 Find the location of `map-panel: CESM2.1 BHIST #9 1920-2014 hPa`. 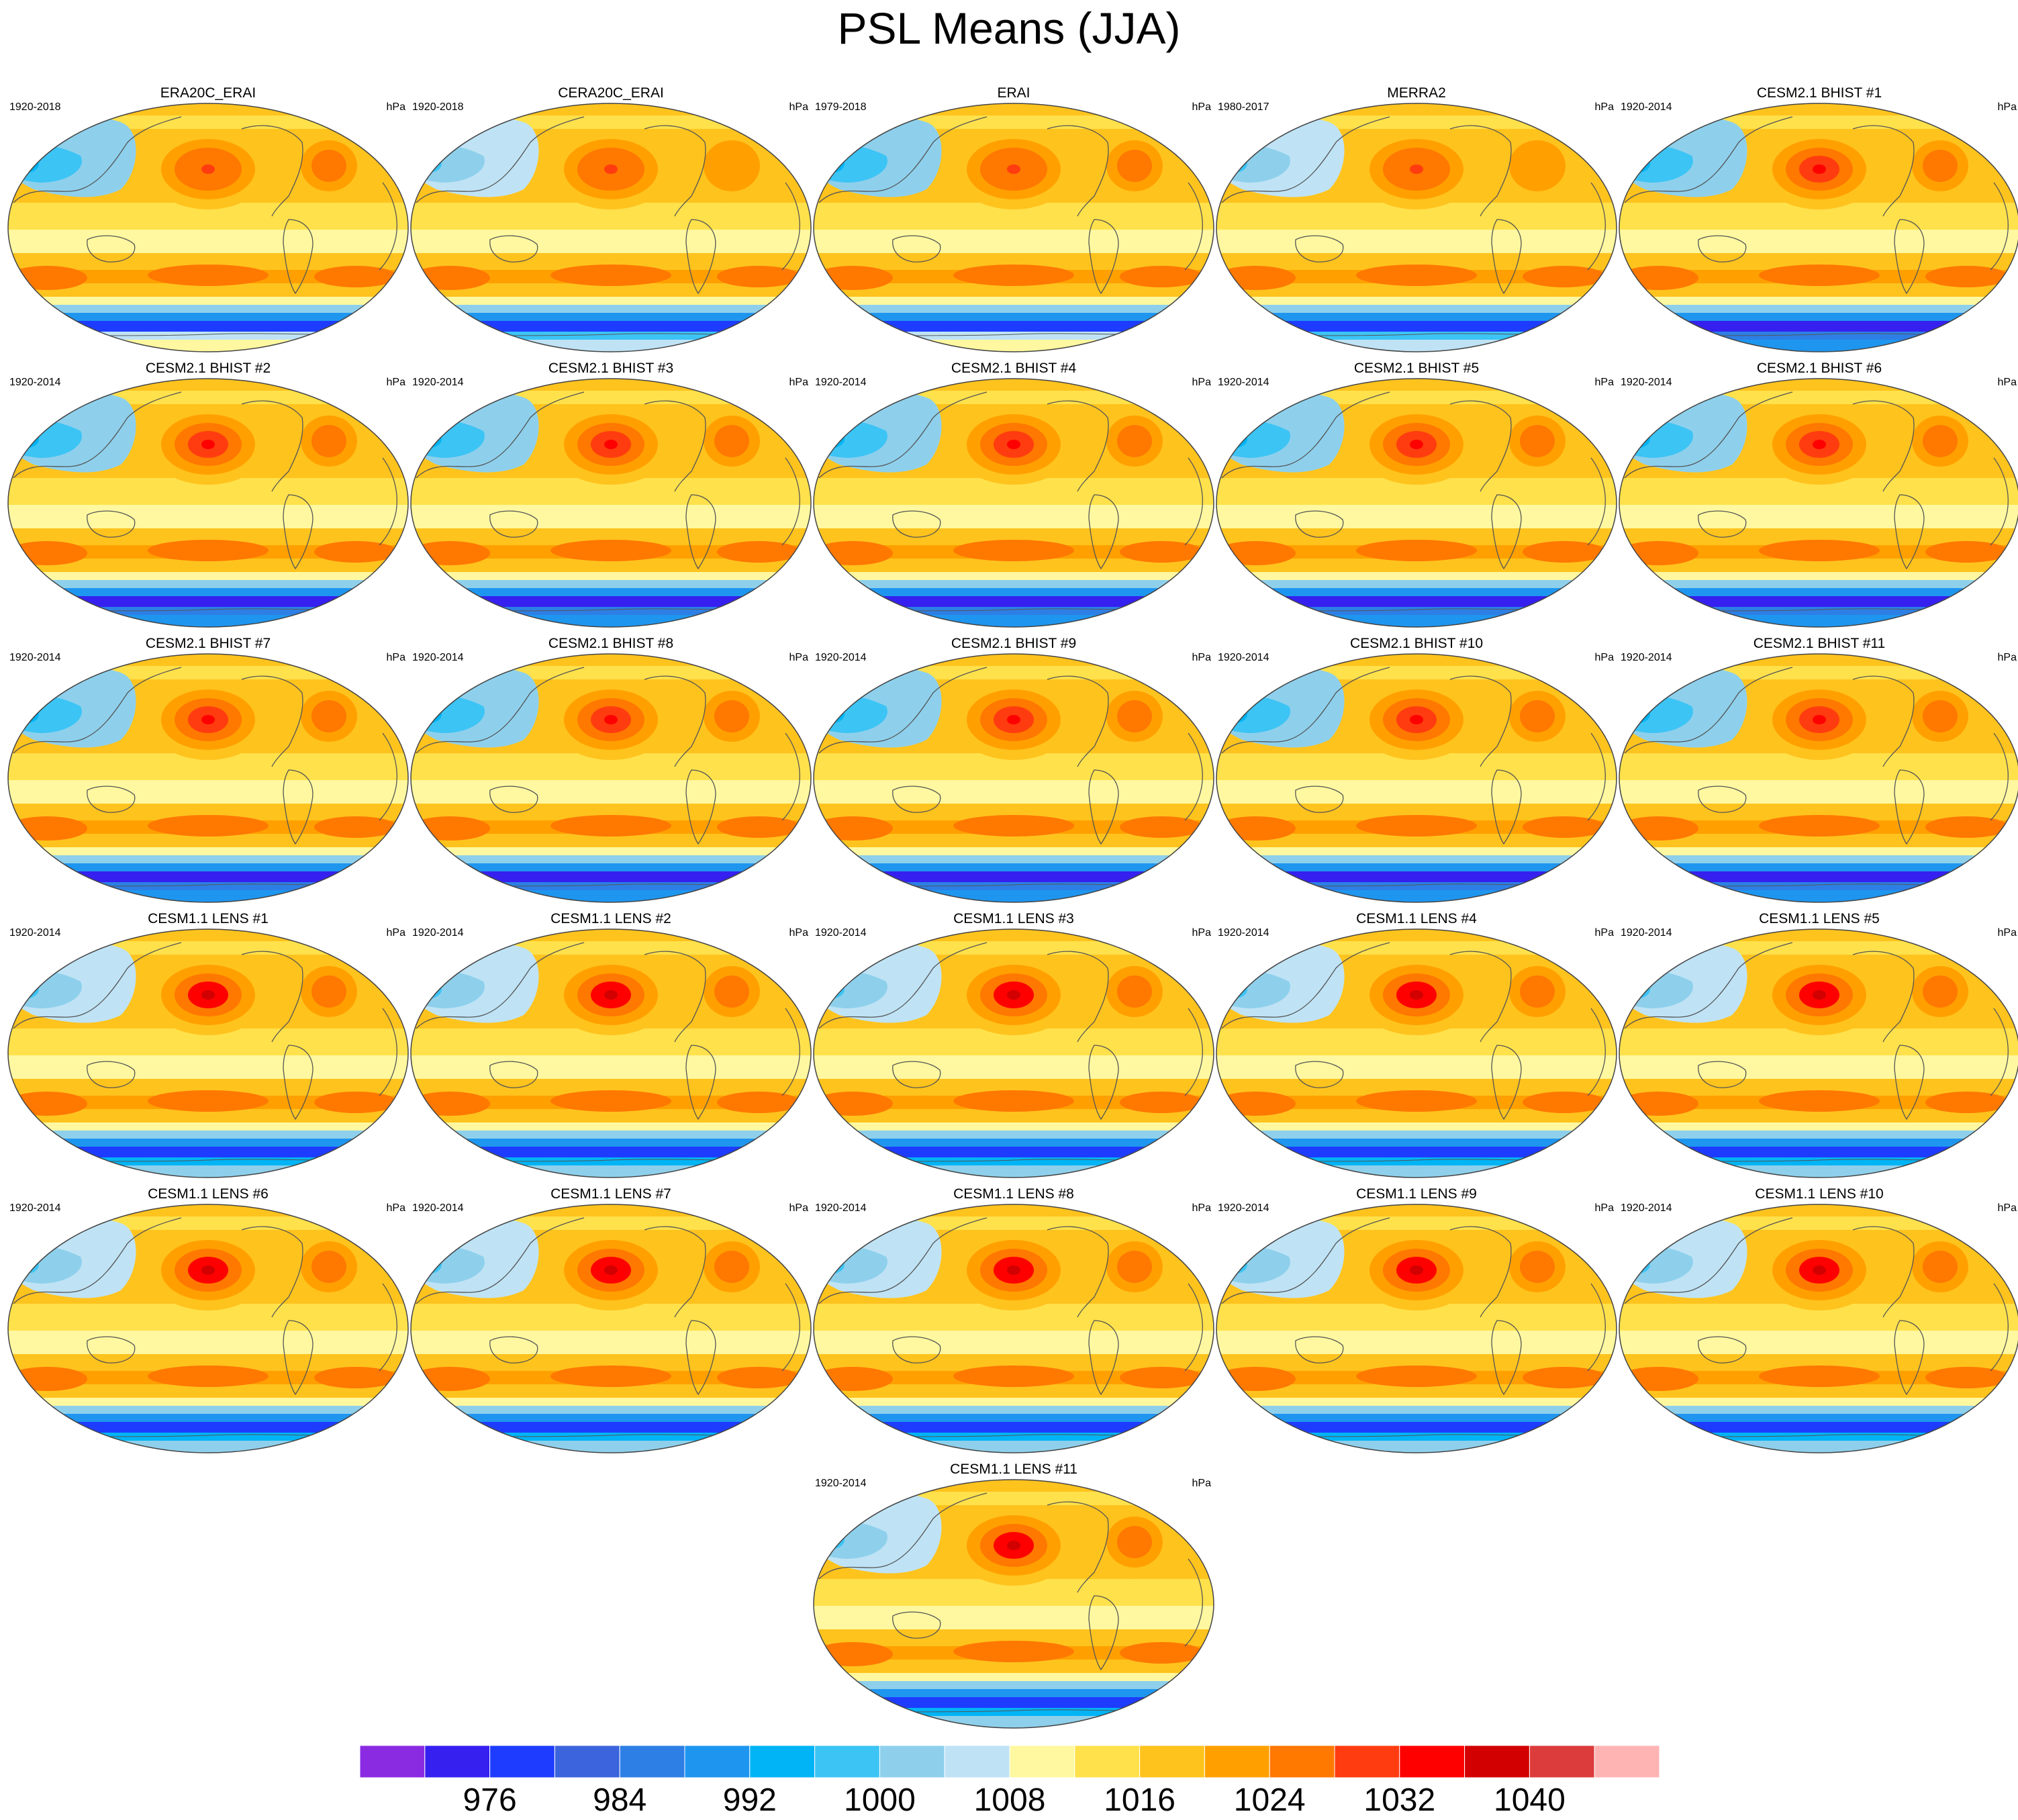

map-panel: CESM2.1 BHIST #9 1920-2014 hPa is located at coordinates (1013, 769).